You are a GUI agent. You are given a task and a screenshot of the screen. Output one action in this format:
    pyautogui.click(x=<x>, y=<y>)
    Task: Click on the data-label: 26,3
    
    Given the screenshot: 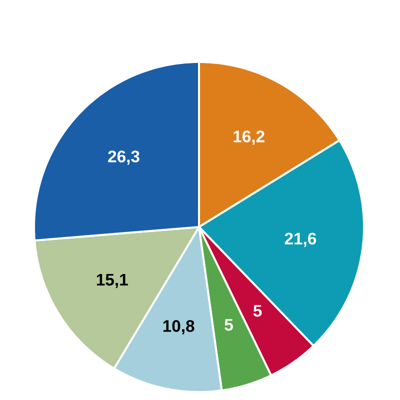 What is the action you would take?
    pyautogui.click(x=124, y=157)
    